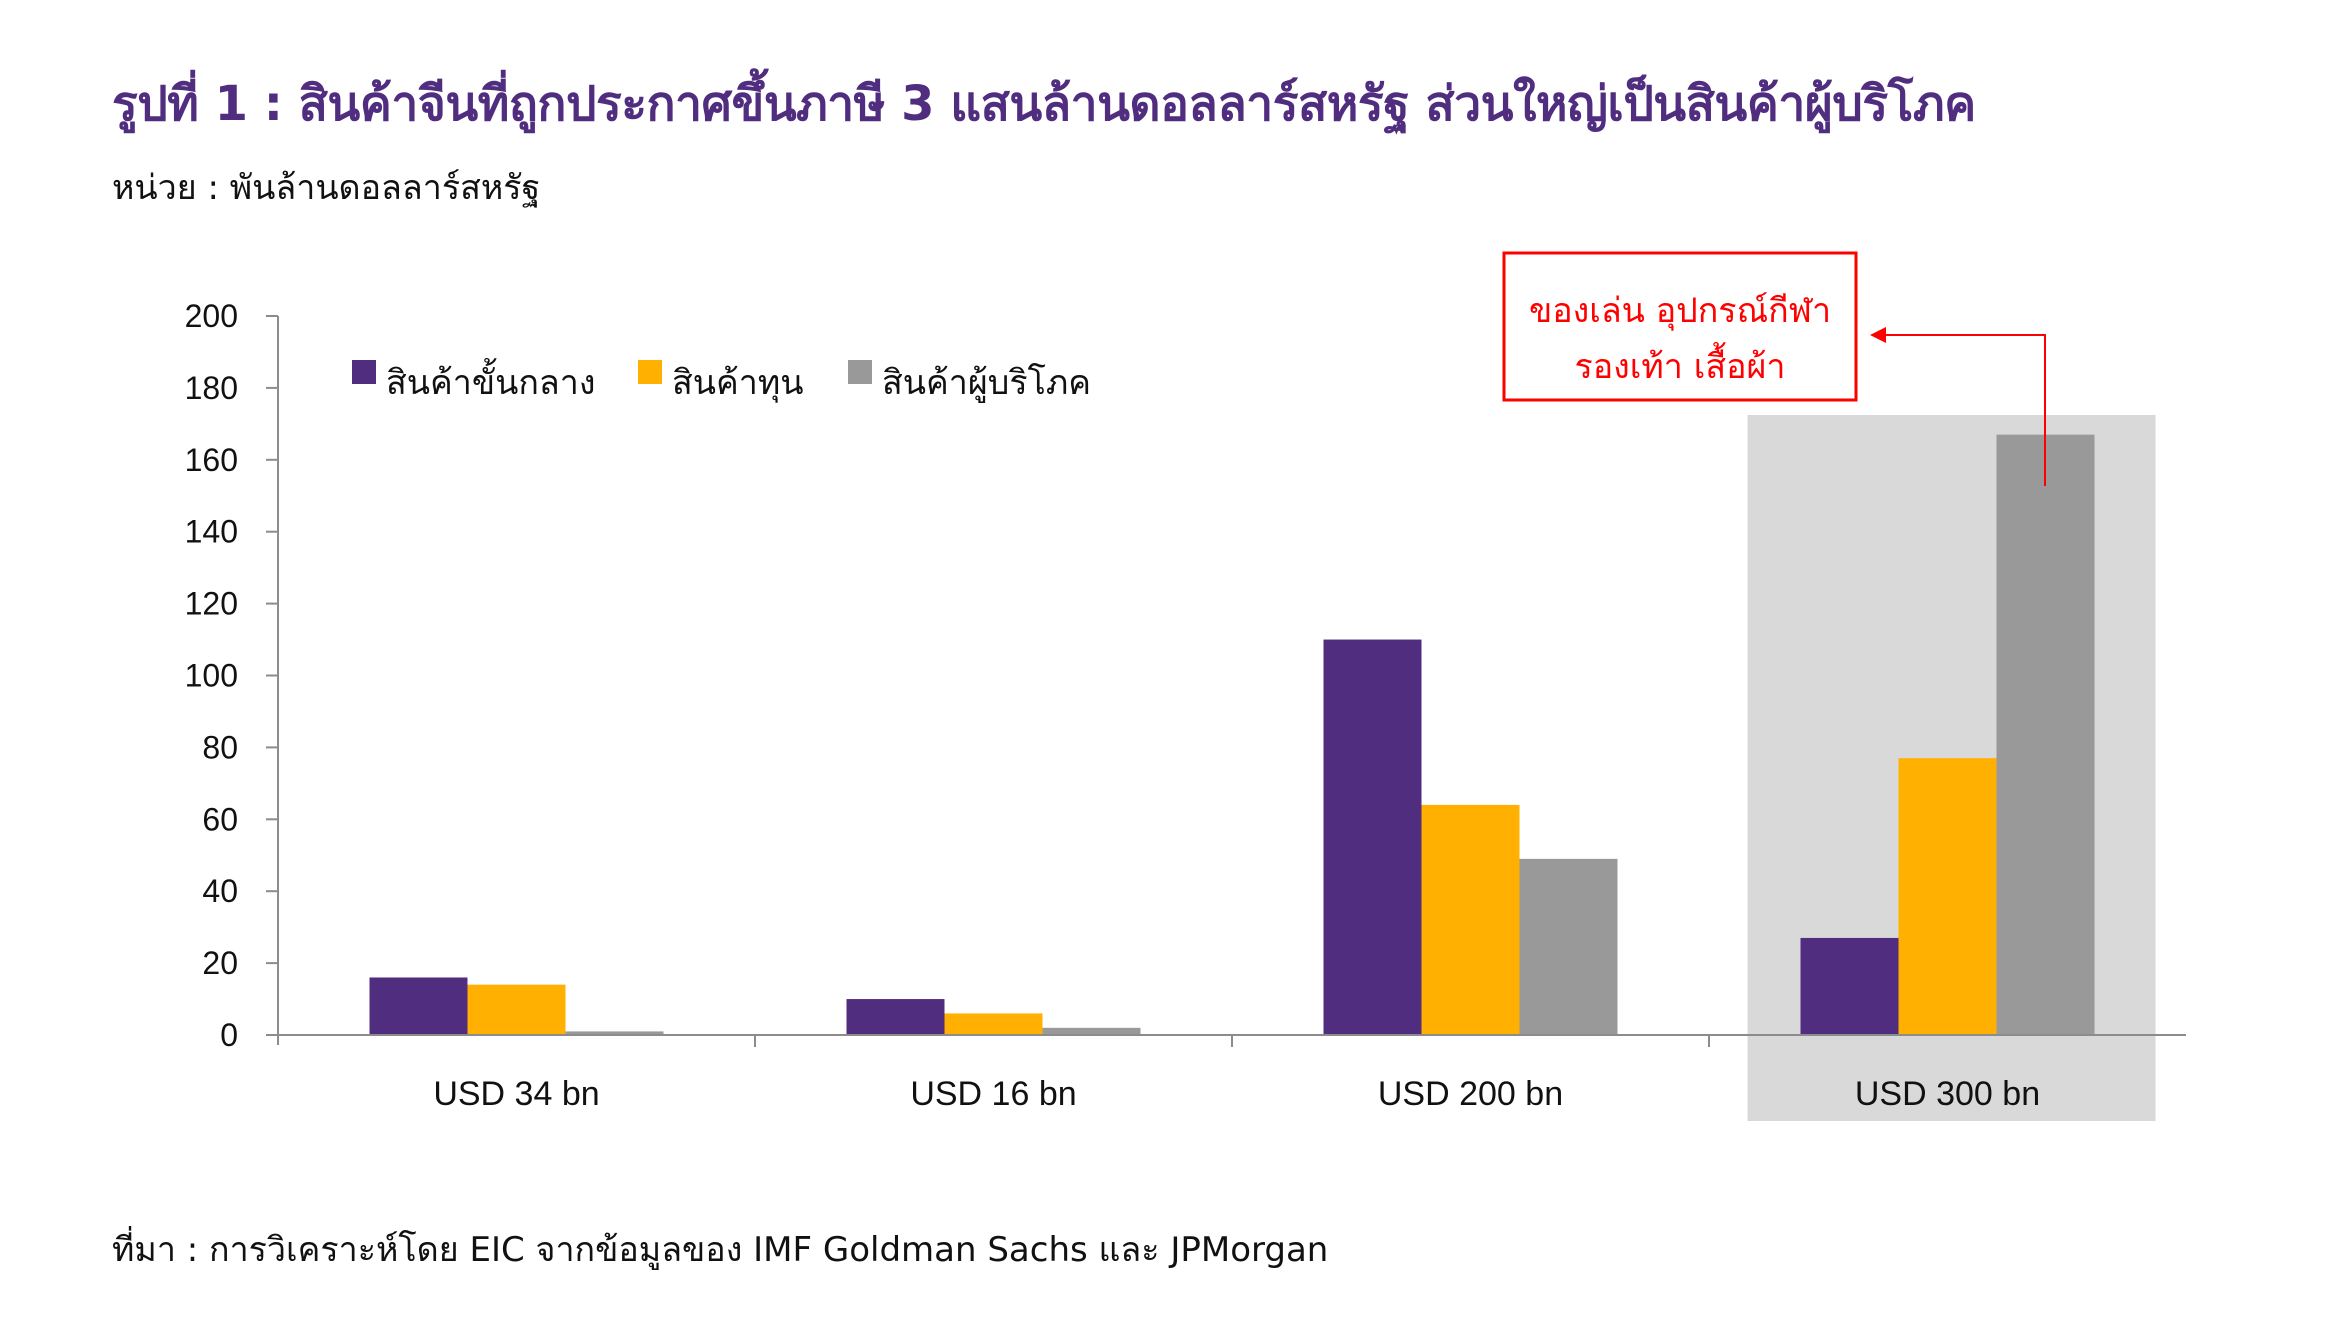  Describe the element at coordinates (516, 1094) in the screenshot. I see `x-tick-label: USD 34 bn` at that location.